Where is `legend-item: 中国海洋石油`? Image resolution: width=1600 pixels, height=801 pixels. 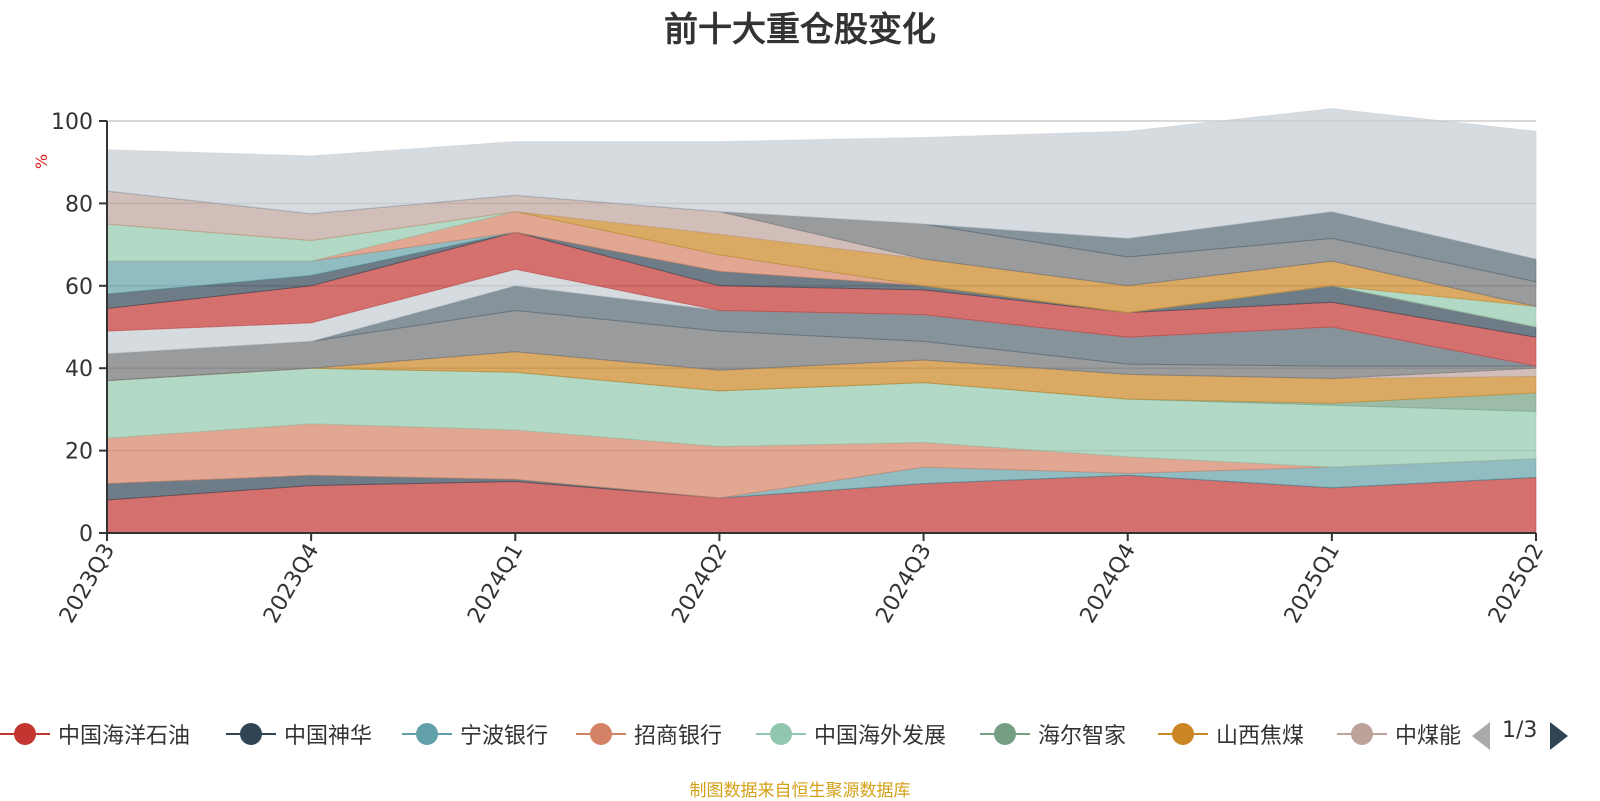
legend-item: 中国海洋石油 is located at coordinates (95, 734).